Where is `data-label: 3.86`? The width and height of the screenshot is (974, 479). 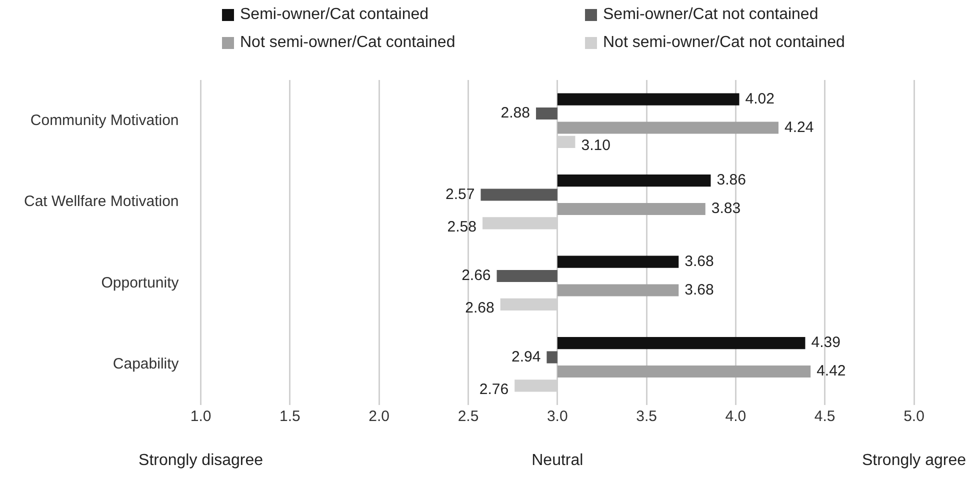 data-label: 3.86 is located at coordinates (731, 180).